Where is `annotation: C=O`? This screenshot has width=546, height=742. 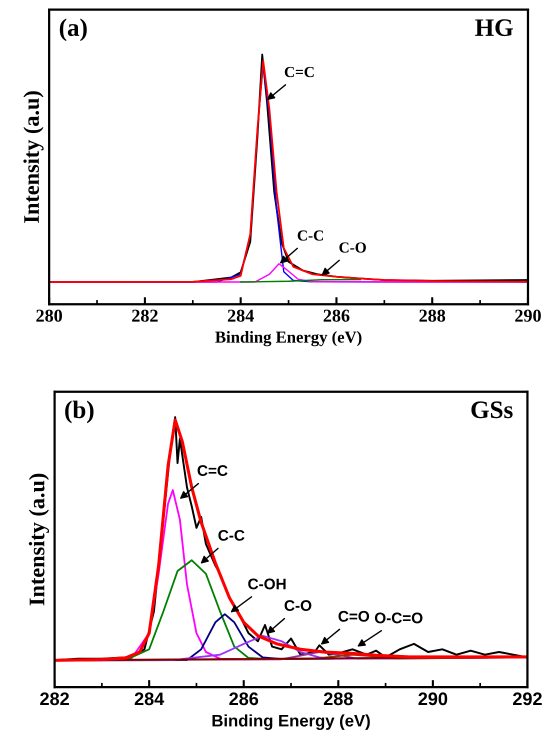 annotation: C=O is located at coordinates (354, 616).